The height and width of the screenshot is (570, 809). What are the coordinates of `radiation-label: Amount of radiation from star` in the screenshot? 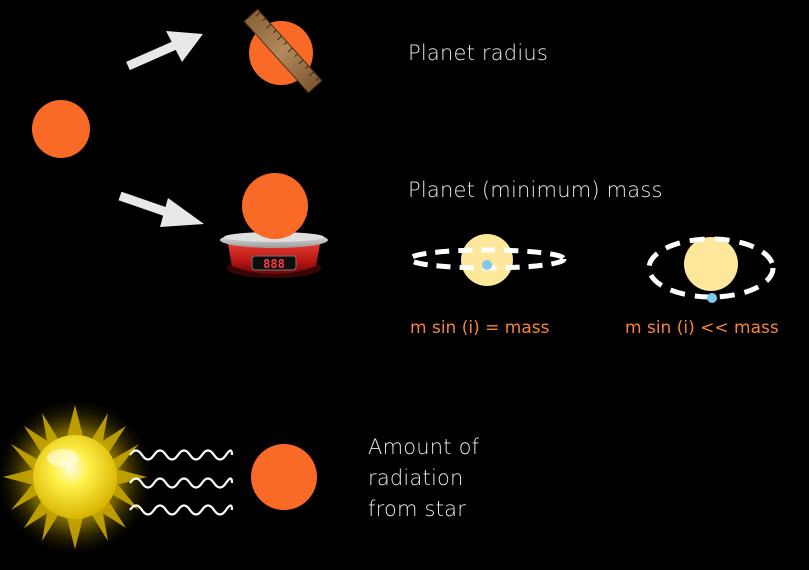 It's located at (448, 478).